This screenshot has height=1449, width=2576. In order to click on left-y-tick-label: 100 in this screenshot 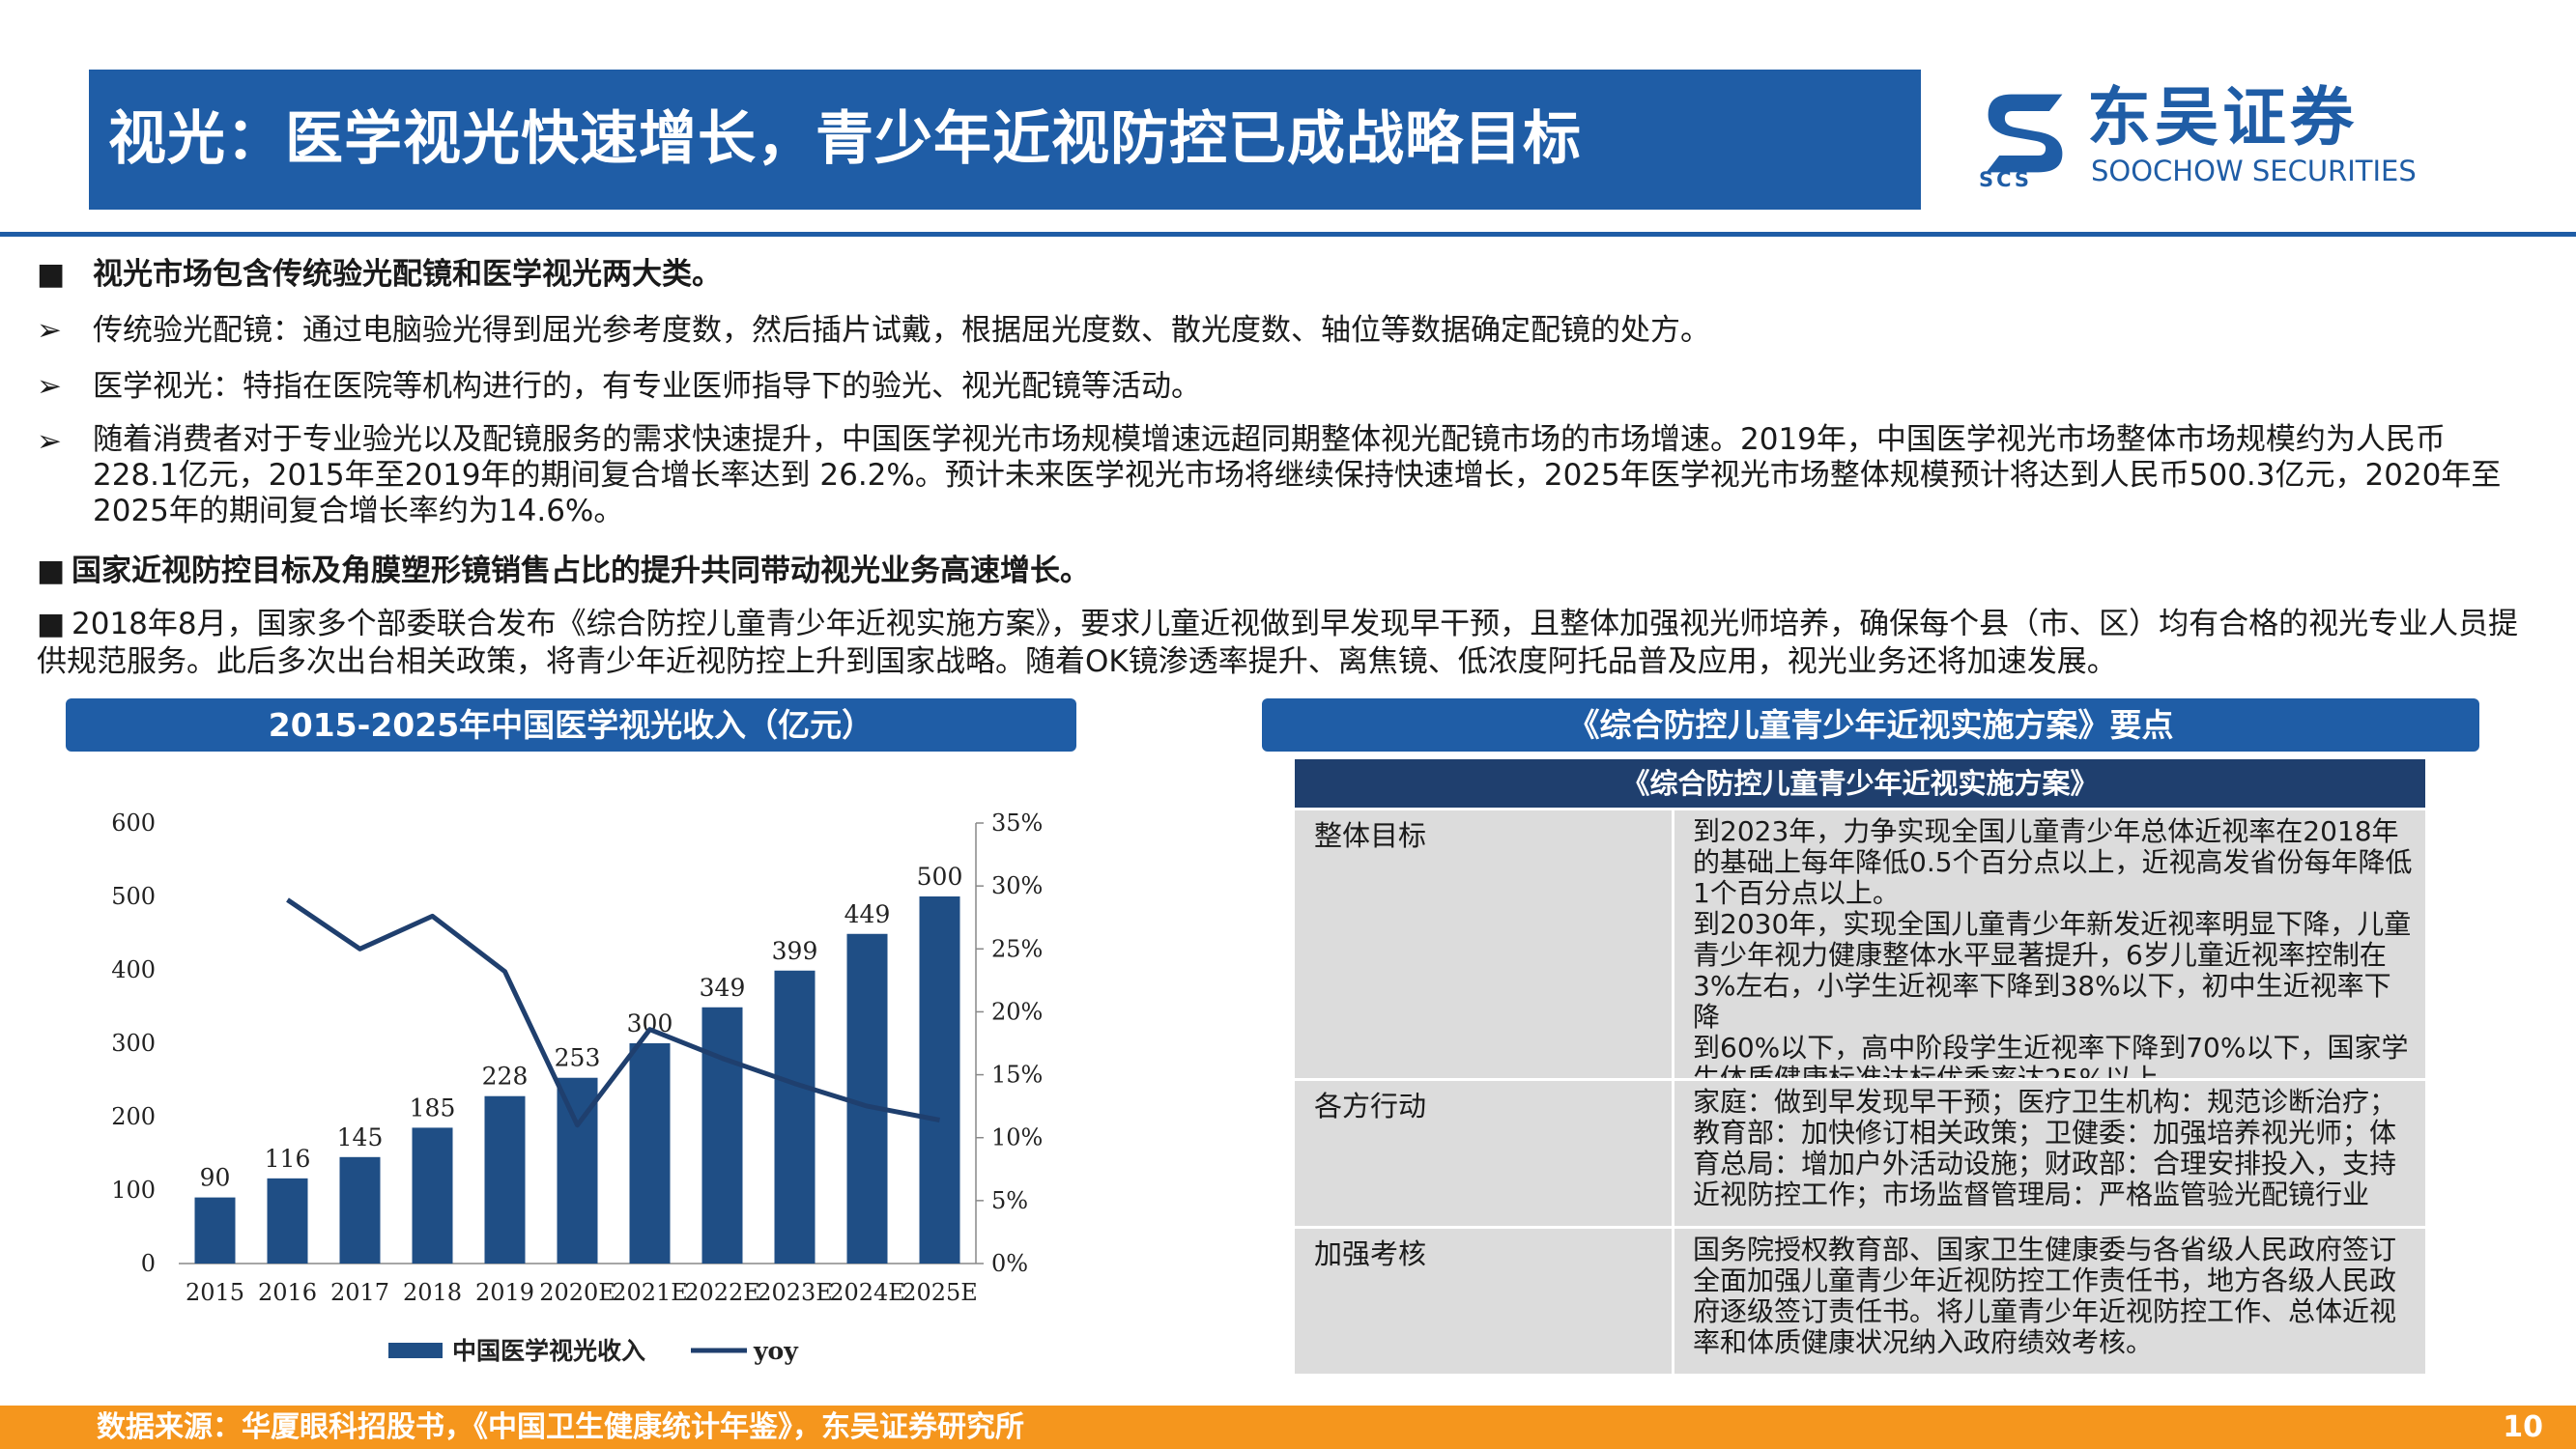, I will do `click(134, 1190)`.